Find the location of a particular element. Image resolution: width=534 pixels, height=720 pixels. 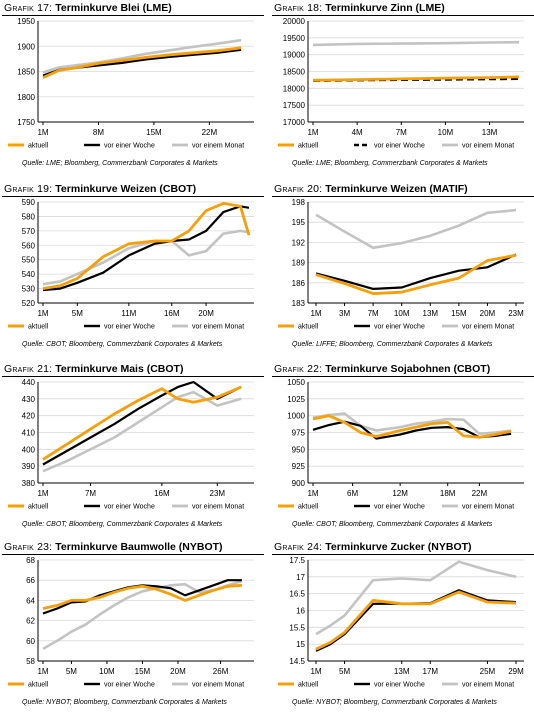

chart-prefix: Grafik 17: is located at coordinates (28, 8).